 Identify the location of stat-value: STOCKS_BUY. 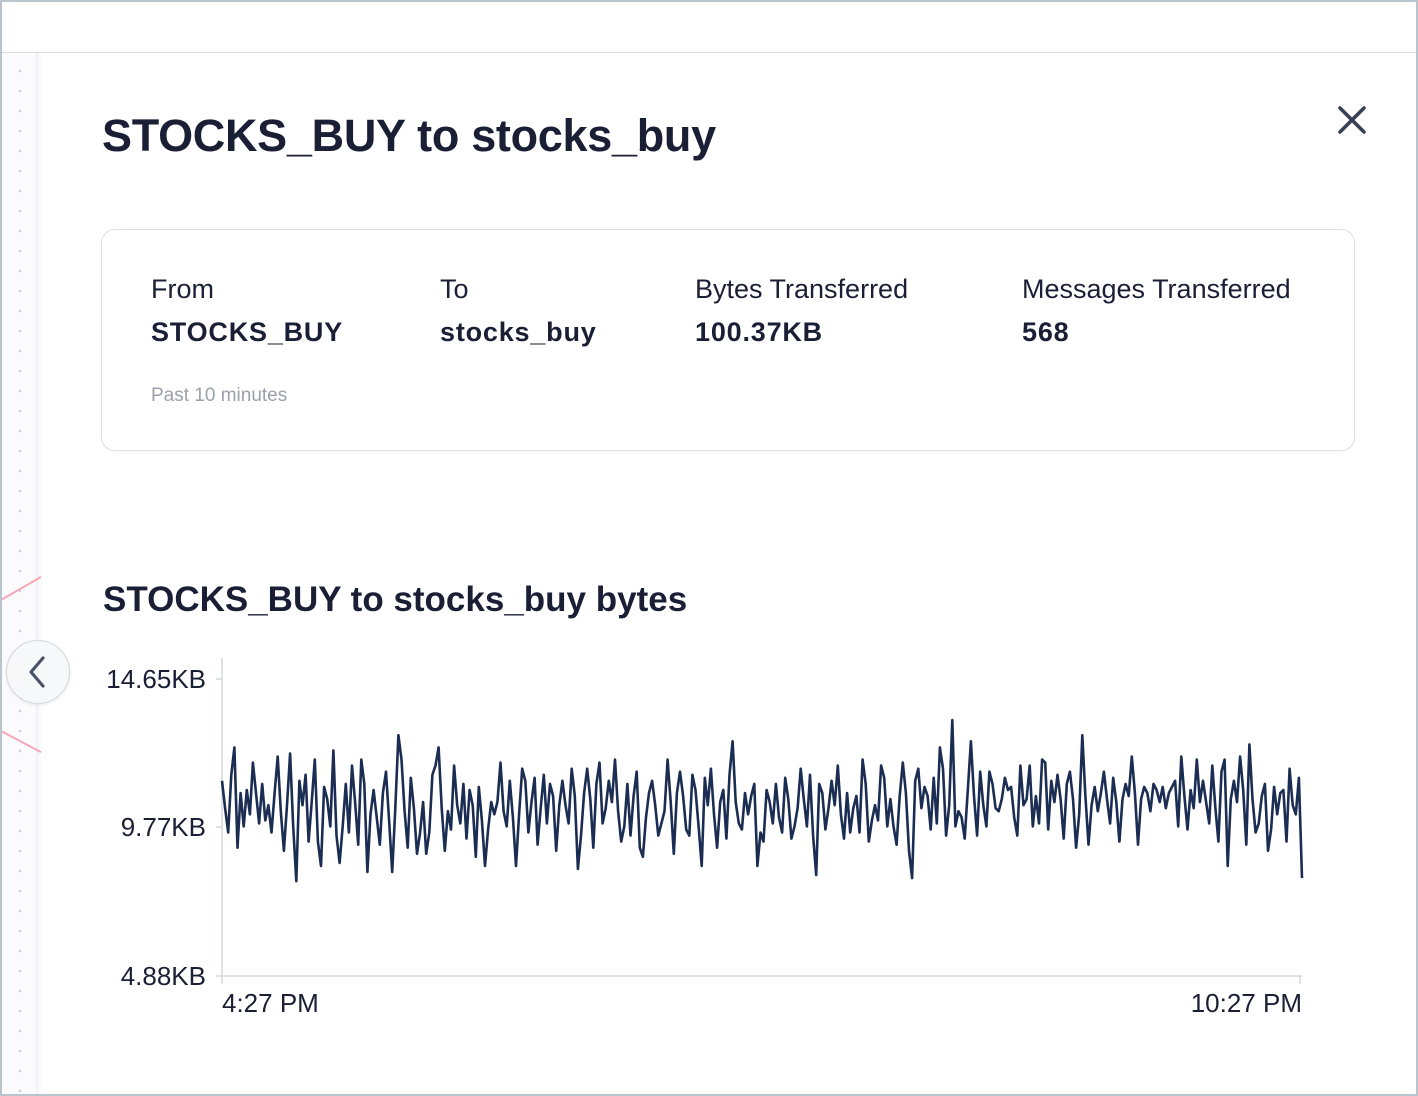
(247, 332).